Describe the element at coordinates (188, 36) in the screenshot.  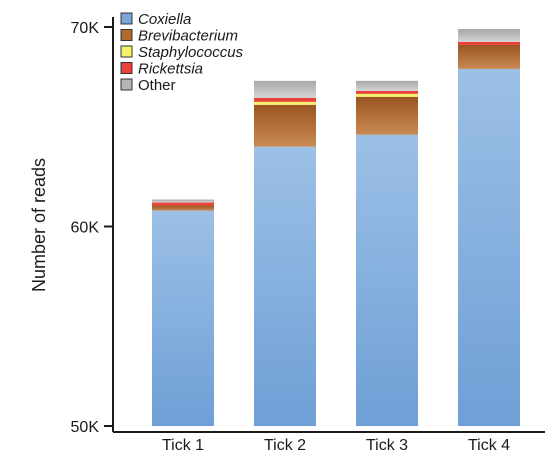
I see `legend-label: Brevibacterium` at that location.